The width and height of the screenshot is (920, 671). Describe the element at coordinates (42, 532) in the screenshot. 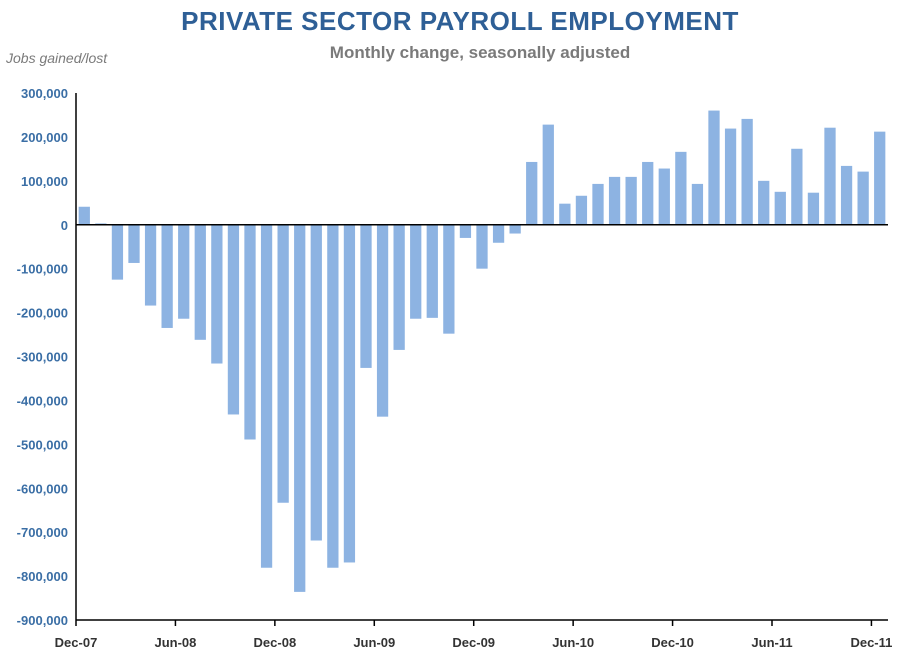

I see `y-tick-label: -700,000` at that location.